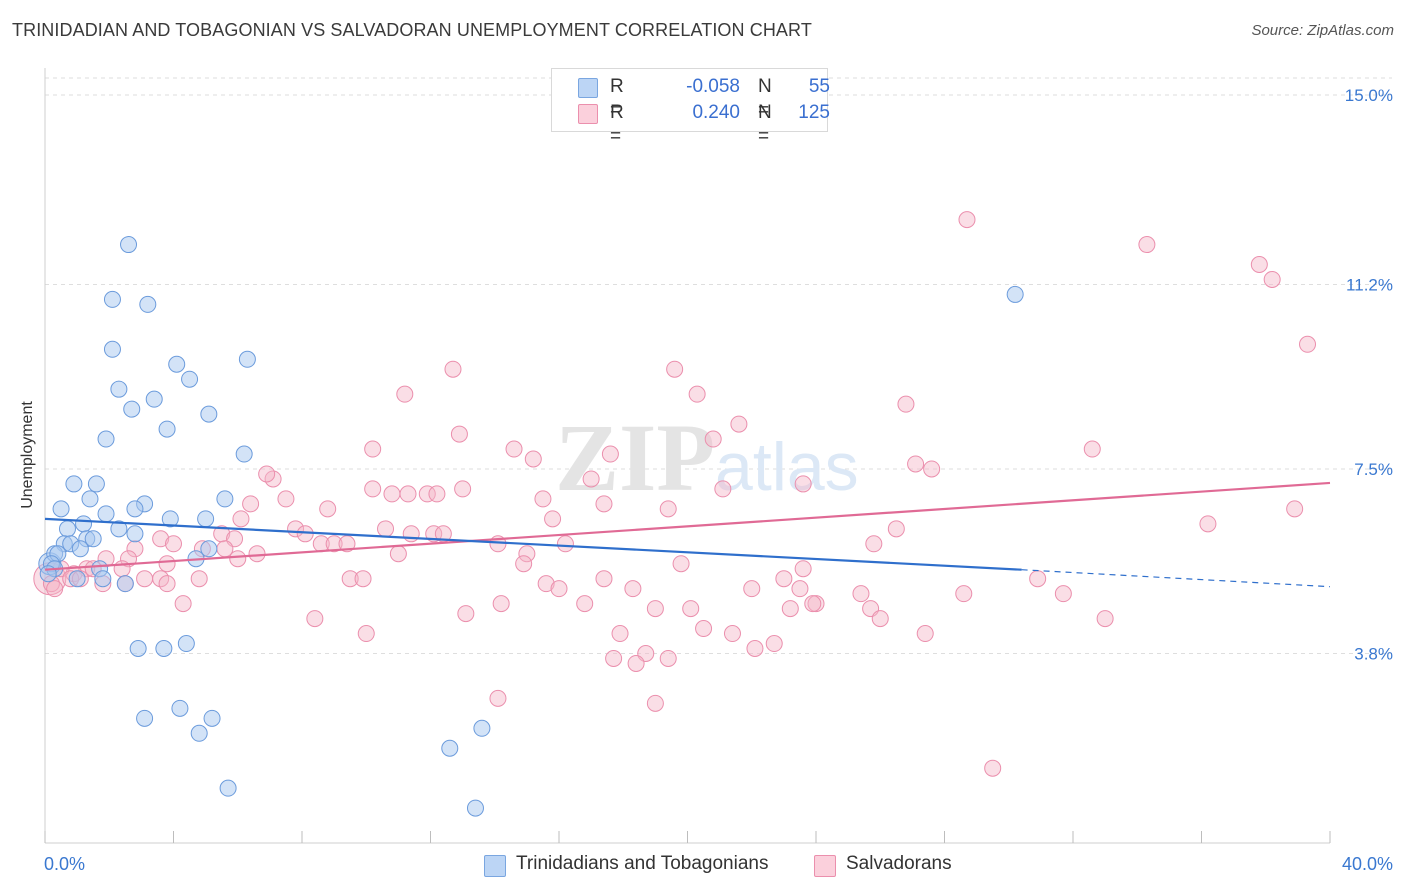 The width and height of the screenshot is (1406, 892). I want to click on series-swatch-blue, so click(495, 866).